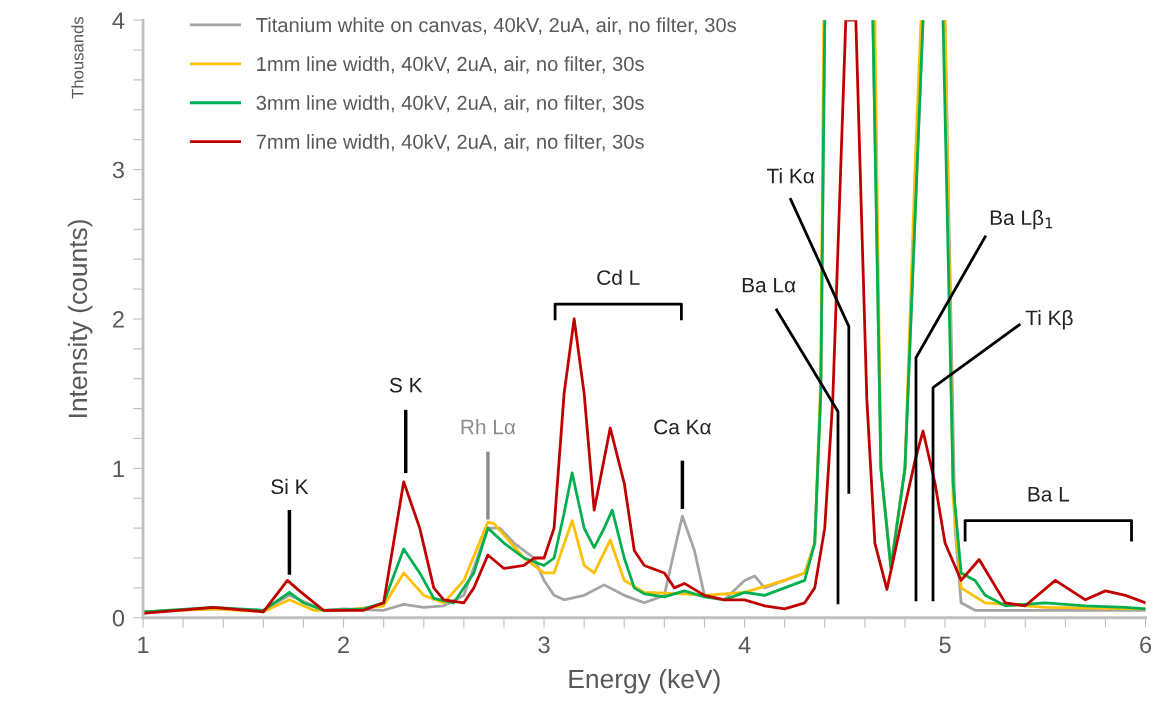 Image resolution: width=1163 pixels, height=720 pixels. Describe the element at coordinates (1049, 494) in the screenshot. I see `annotation: Ba L` at that location.